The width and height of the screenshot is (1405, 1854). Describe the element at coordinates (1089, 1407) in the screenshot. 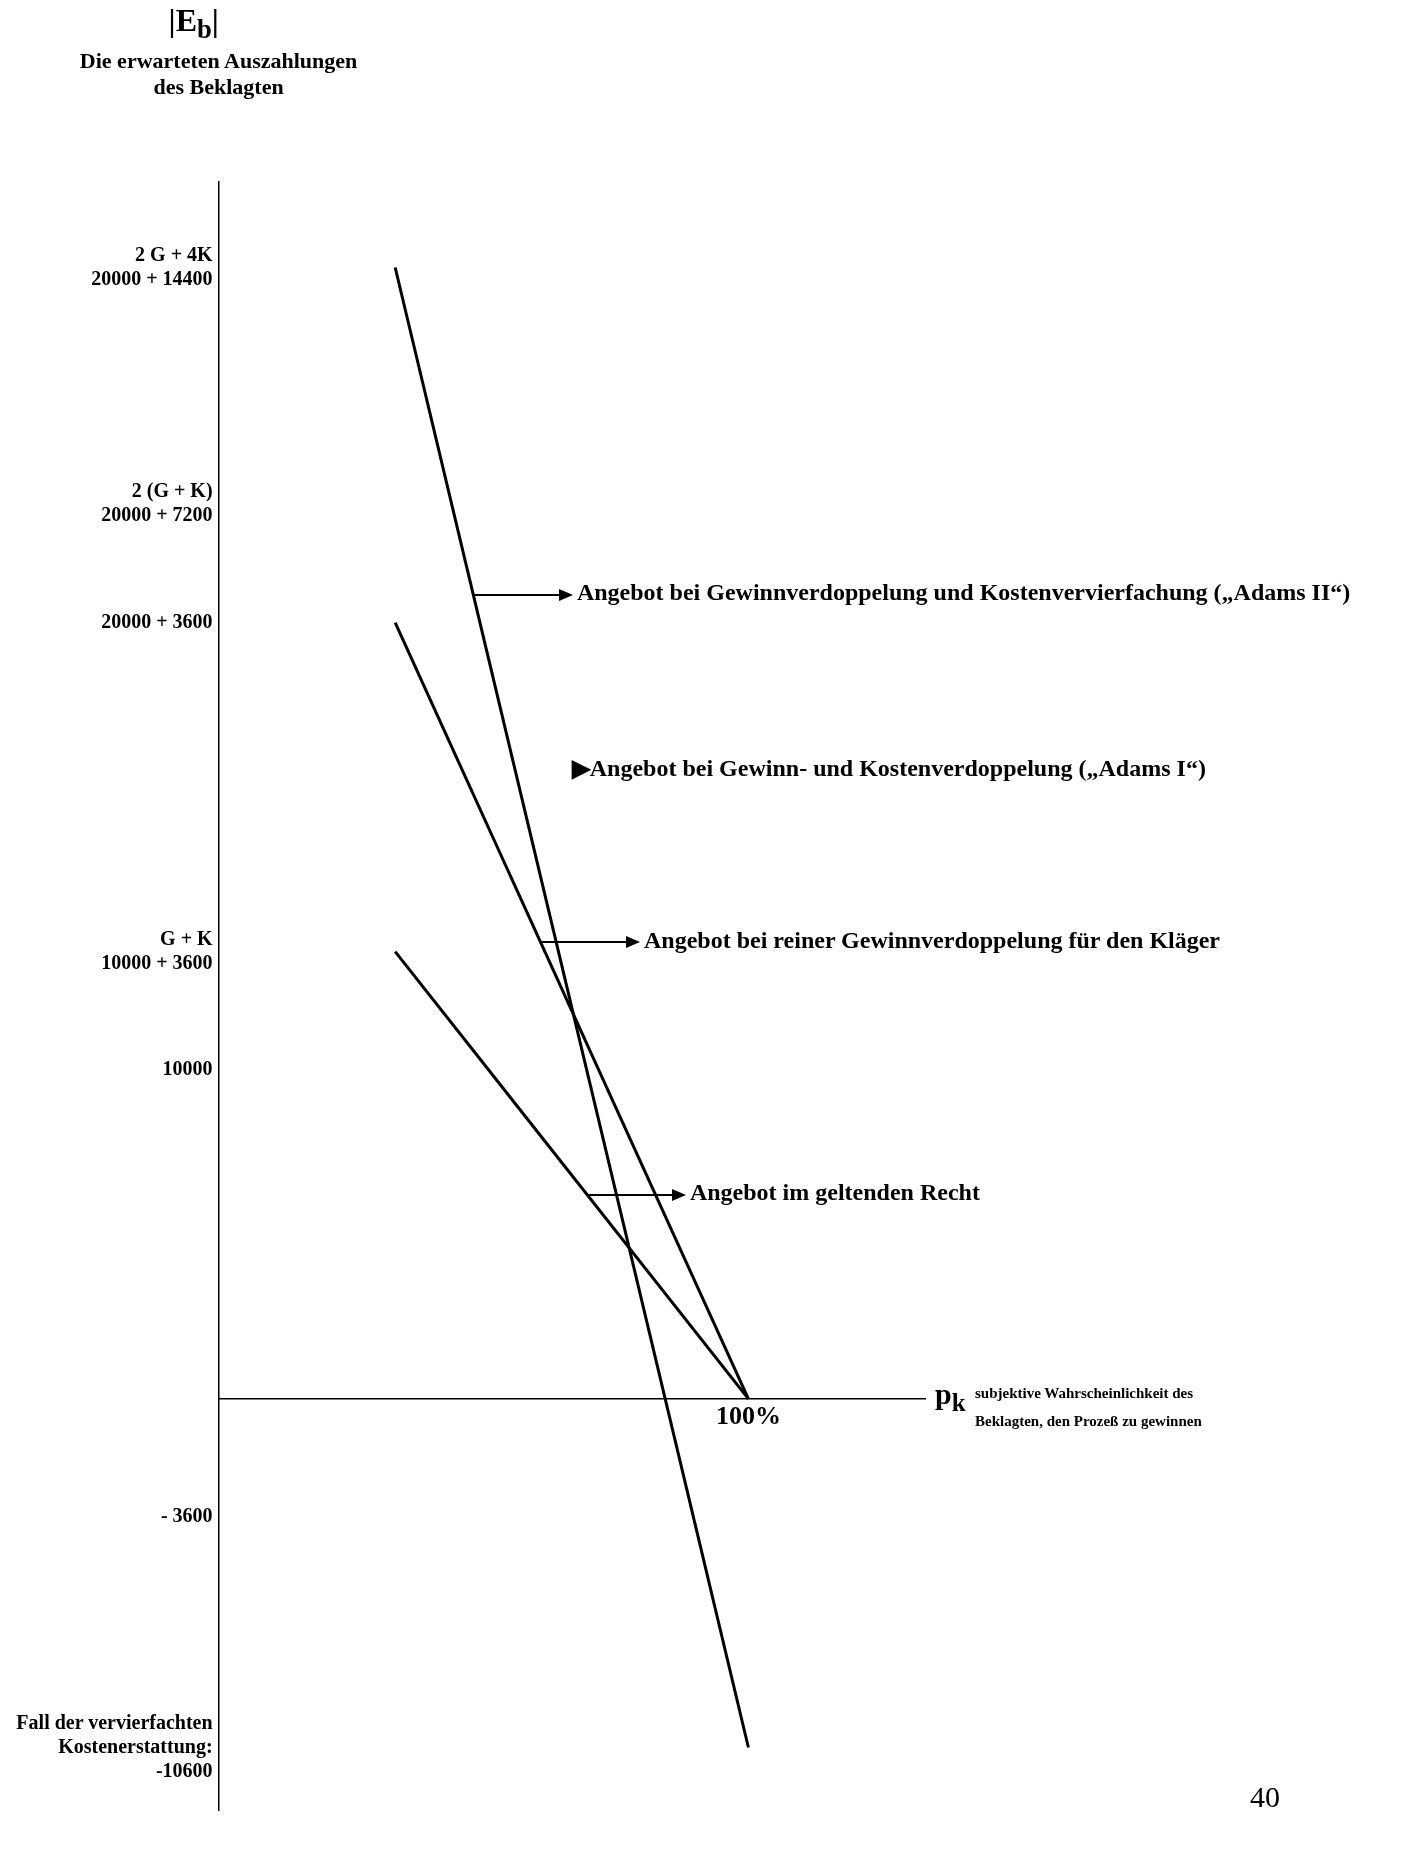

I see `text: subjektive Wahrscheinlichkeit des Beklagten, den Prozeß zu gewinnen` at that location.